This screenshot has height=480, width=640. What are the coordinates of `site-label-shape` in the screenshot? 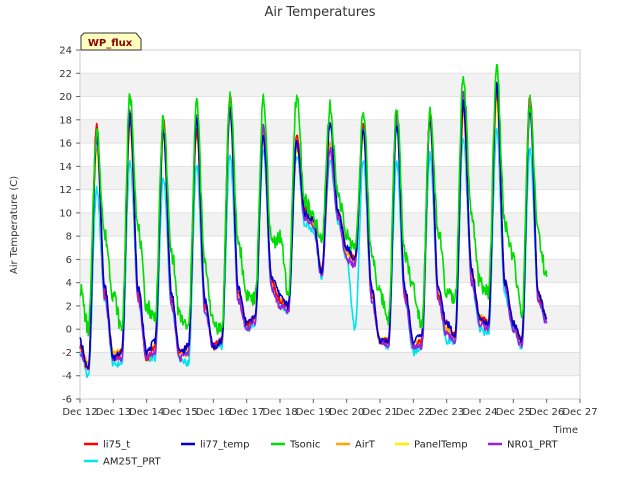 It's located at (111, 41).